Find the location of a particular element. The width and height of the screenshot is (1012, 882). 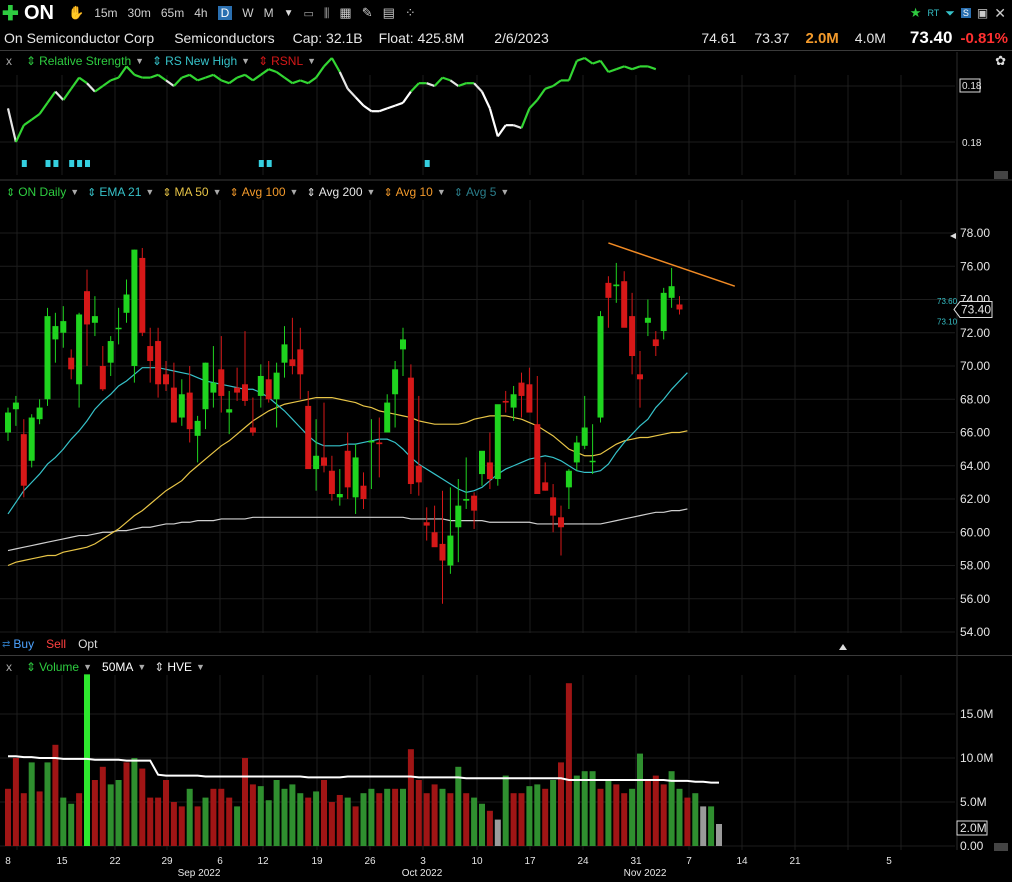

hand-icon: ✋ is located at coordinates (76, 12).